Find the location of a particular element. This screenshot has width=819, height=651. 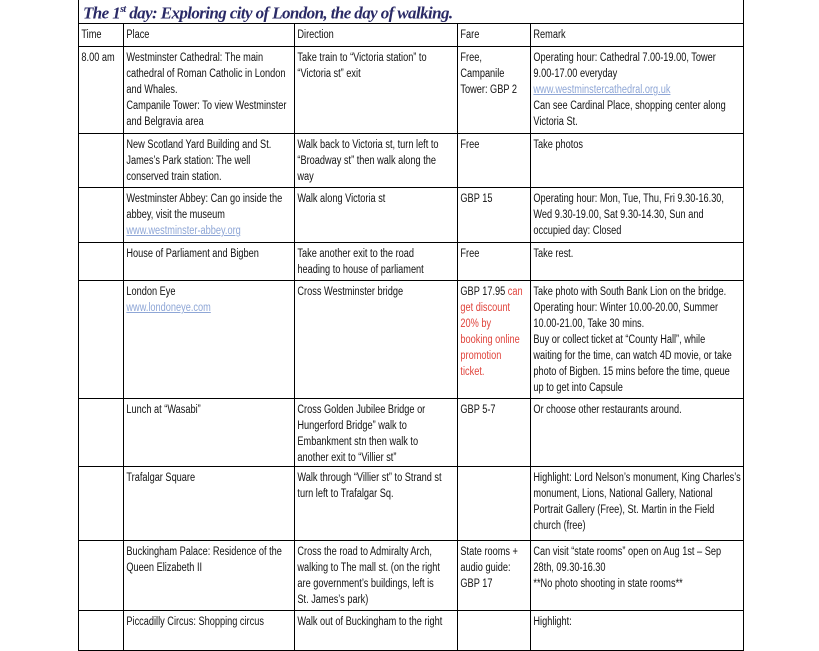

direction-cell: Cross Westminster bridge is located at coordinates (350, 292).